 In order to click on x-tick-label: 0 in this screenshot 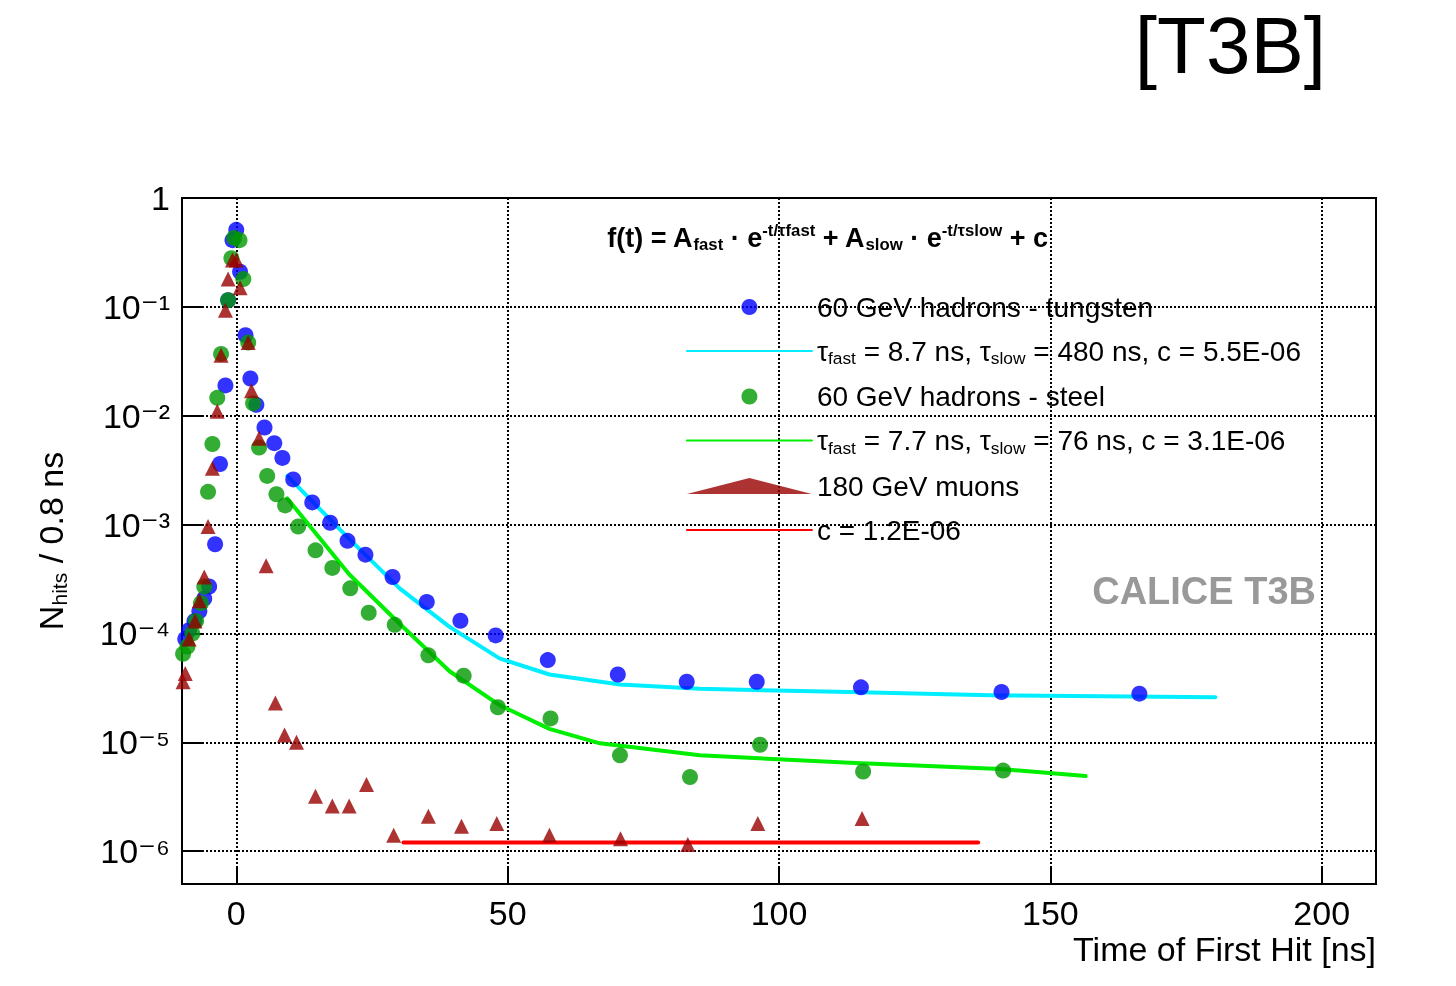, I will do `click(236, 913)`.